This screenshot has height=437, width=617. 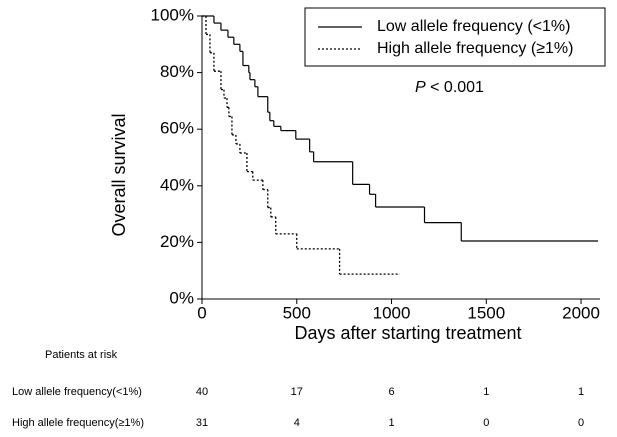 What do you see at coordinates (177, 128) in the screenshot?
I see `y-tick-label: 60%` at bounding box center [177, 128].